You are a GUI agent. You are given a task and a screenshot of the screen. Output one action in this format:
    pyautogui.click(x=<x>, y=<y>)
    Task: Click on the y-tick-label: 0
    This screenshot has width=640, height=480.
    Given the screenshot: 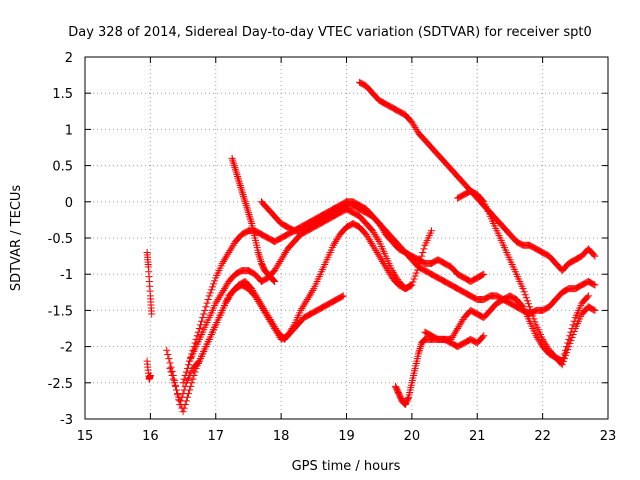 What is the action you would take?
    pyautogui.click(x=69, y=203)
    